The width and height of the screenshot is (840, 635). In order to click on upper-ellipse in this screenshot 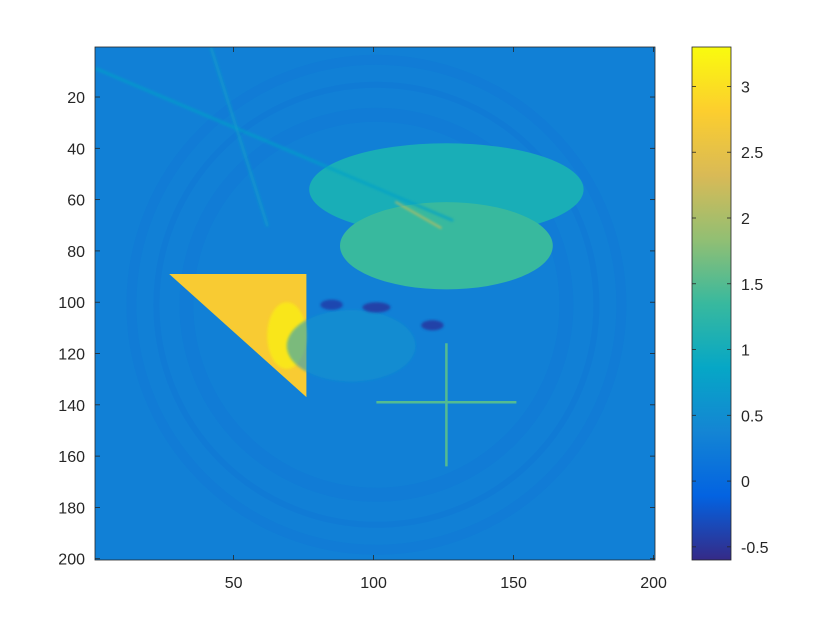, I will do `click(446, 189)`.